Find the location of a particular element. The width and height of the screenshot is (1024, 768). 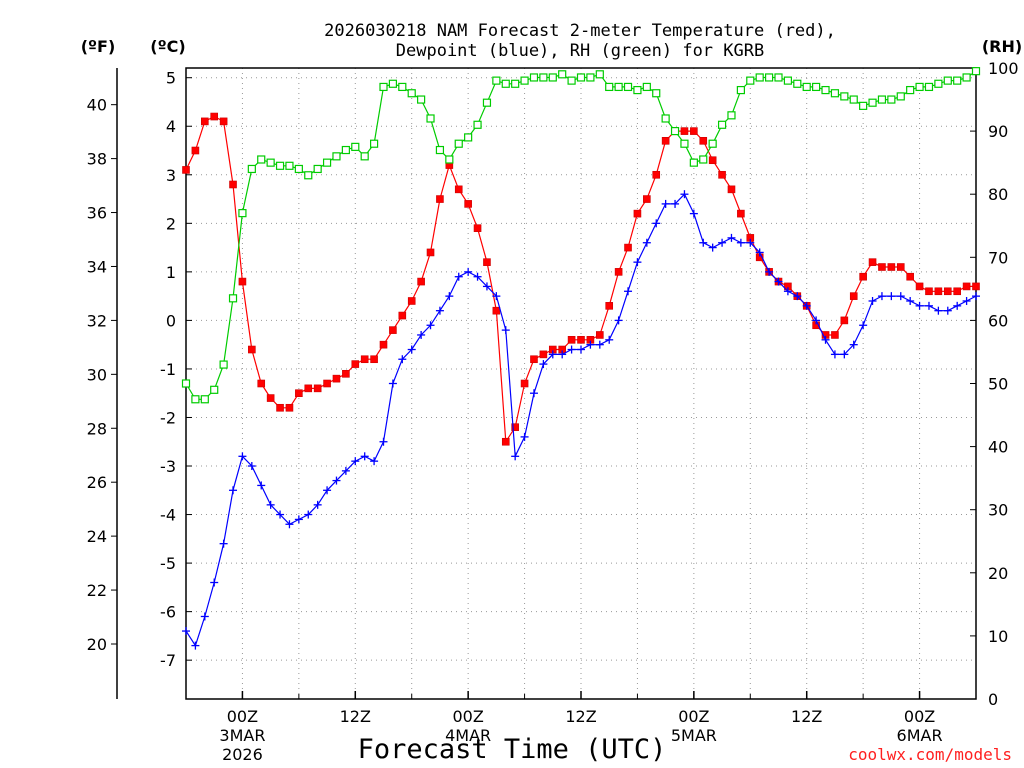

source-credit: coolwx.com/models is located at coordinates (930, 754).